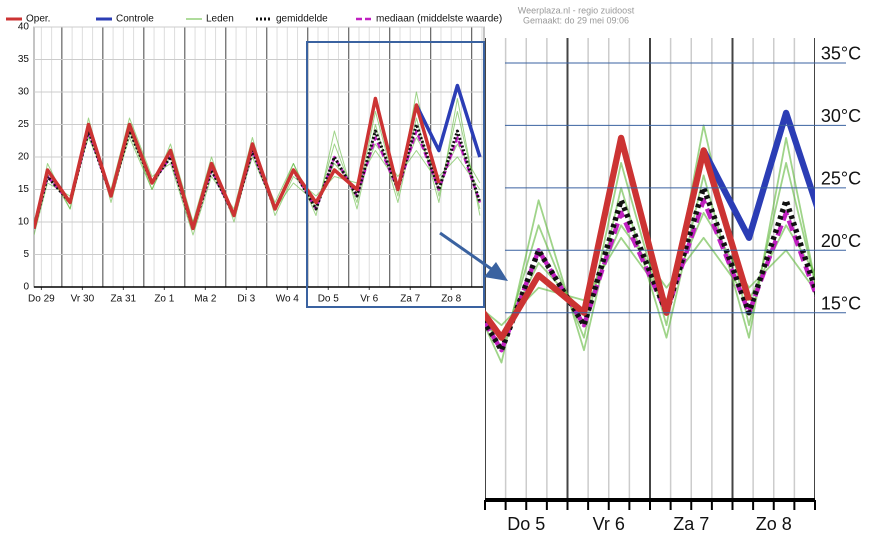  What do you see at coordinates (246, 299) in the screenshot?
I see `x-tick-label: Di 3` at bounding box center [246, 299].